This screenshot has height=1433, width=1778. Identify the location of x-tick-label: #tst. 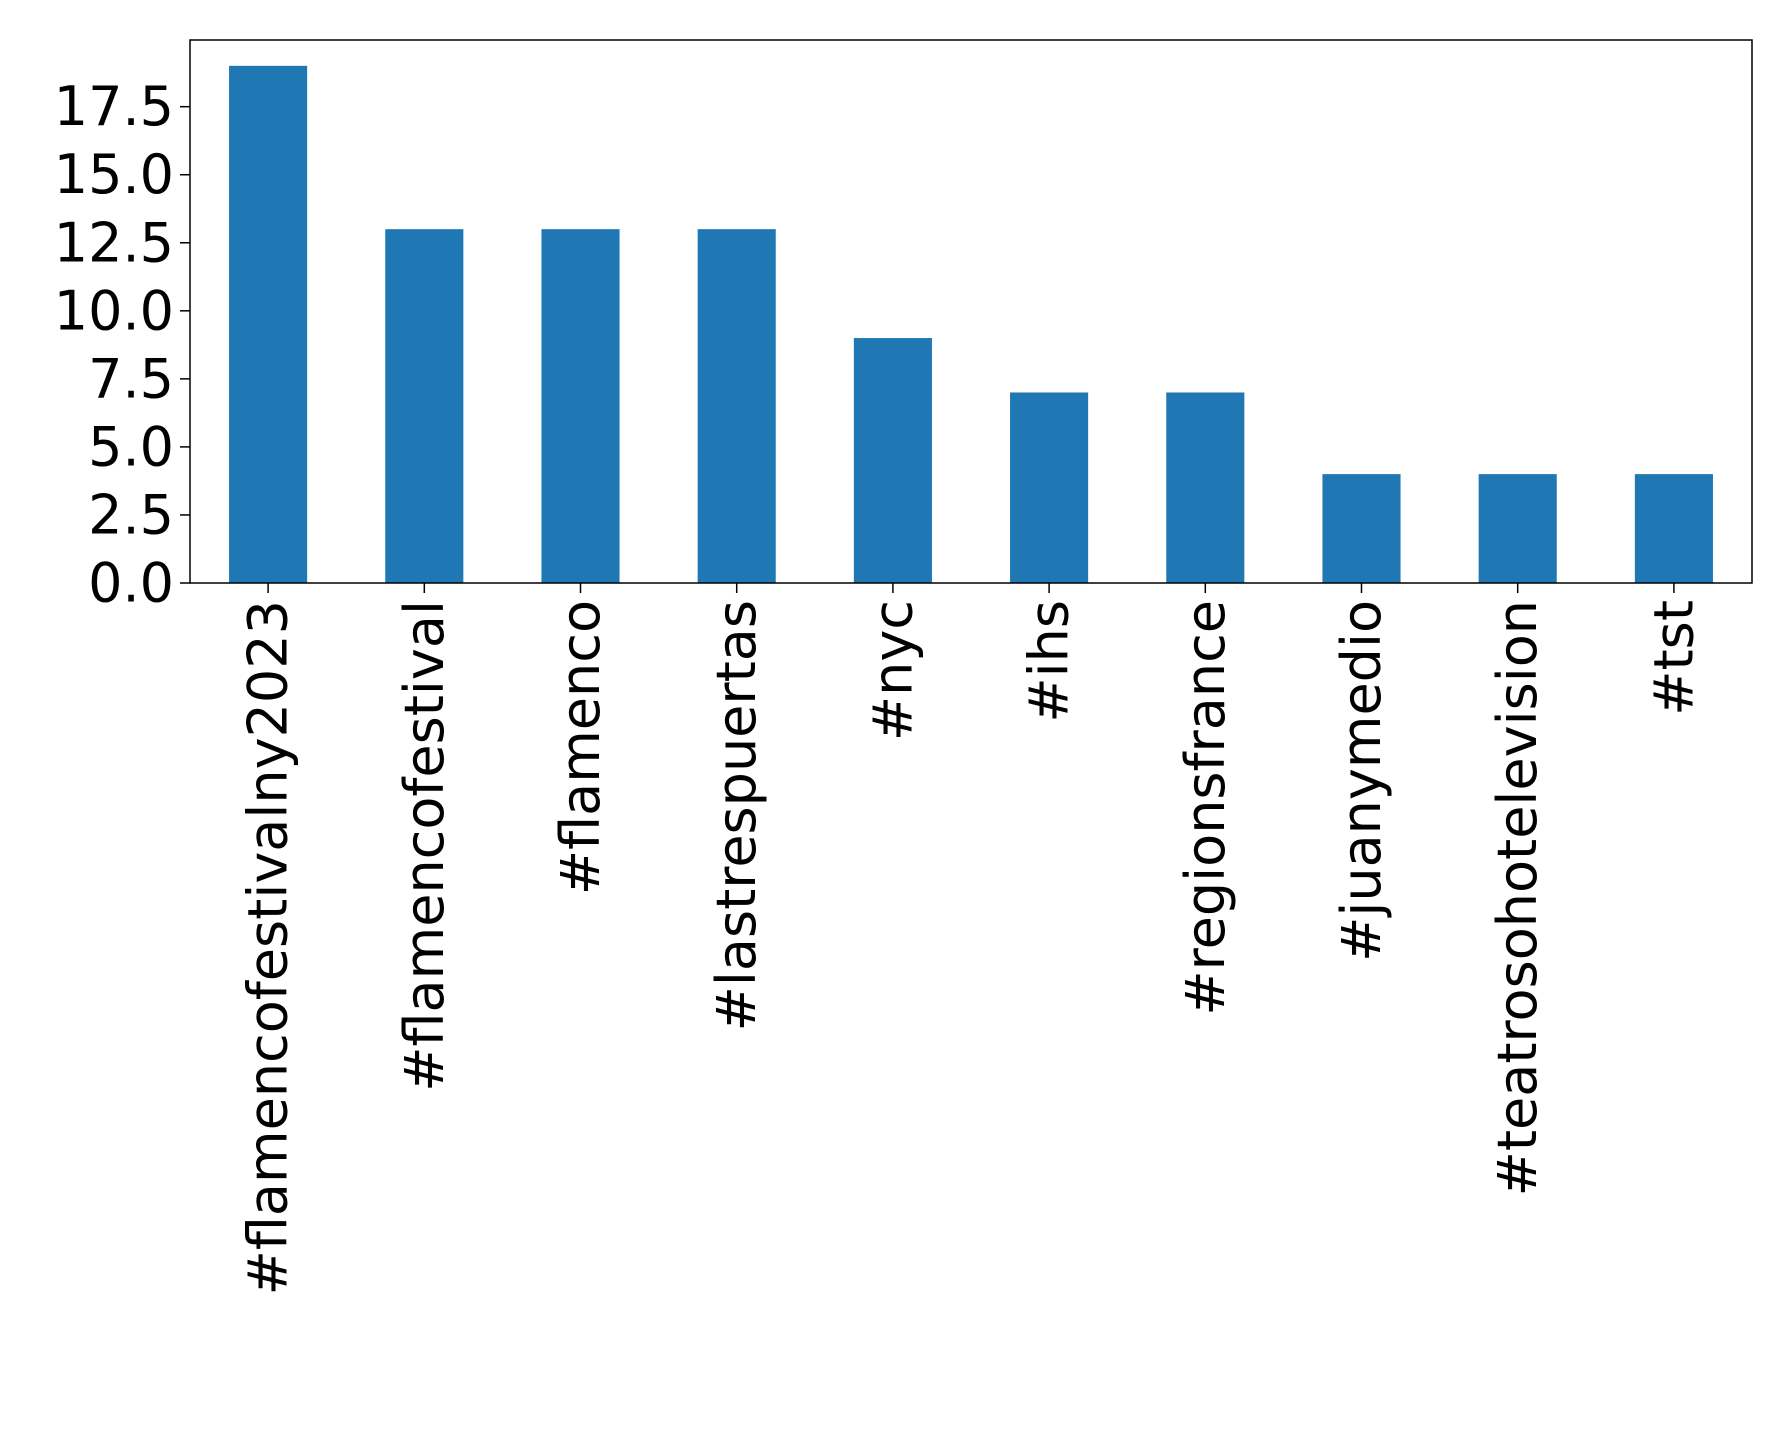
(1673, 658).